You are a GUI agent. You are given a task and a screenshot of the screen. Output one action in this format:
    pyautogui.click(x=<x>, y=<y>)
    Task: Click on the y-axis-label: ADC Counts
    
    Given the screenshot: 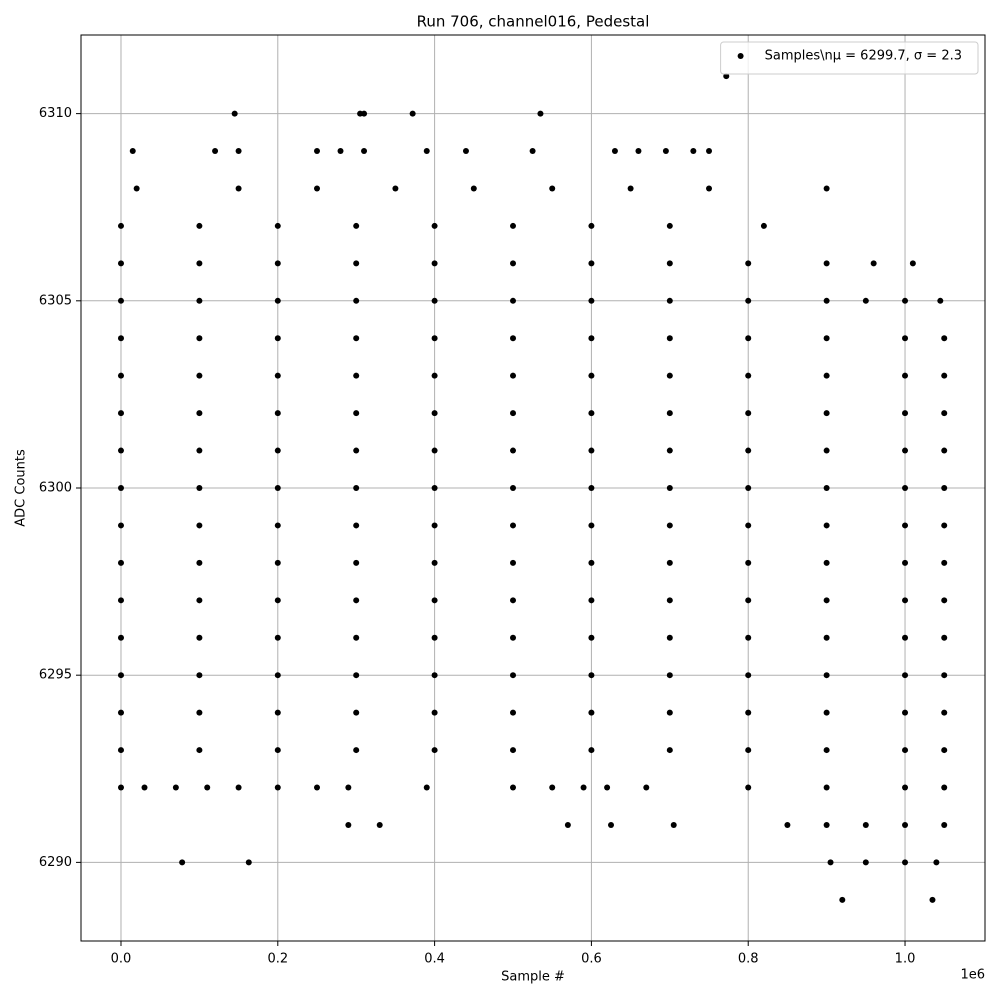 What is the action you would take?
    pyautogui.click(x=21, y=488)
    